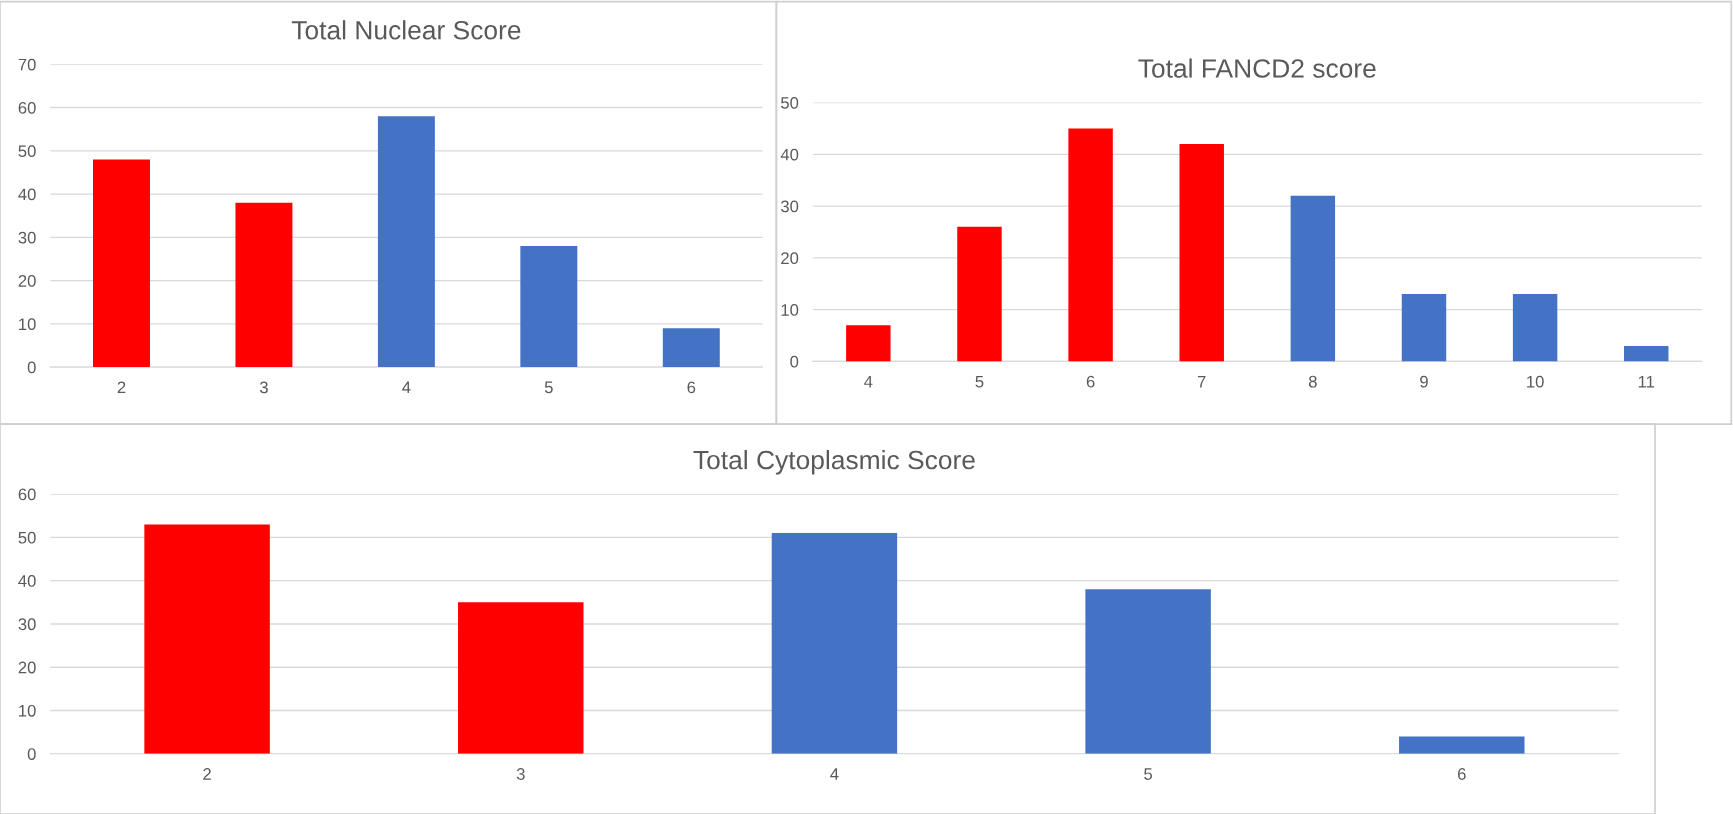 This screenshot has width=1733, height=814. What do you see at coordinates (1646, 381) in the screenshot?
I see `x-tick-label: 11` at bounding box center [1646, 381].